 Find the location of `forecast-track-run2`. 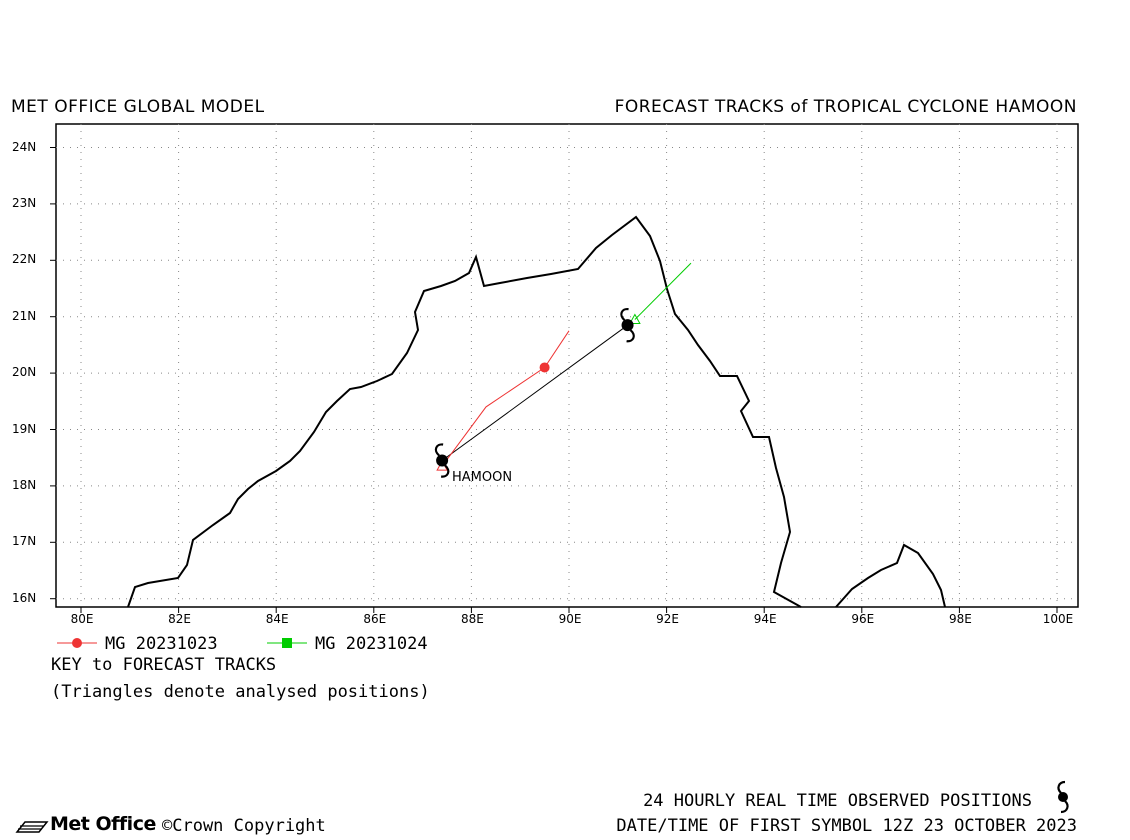

forecast-track-run2 is located at coordinates (663, 291).